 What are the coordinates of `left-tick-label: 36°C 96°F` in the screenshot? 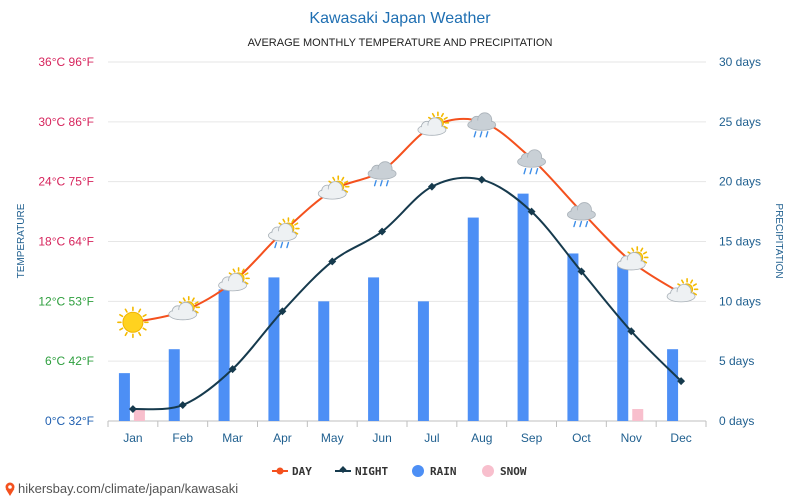 It's located at (66, 62).